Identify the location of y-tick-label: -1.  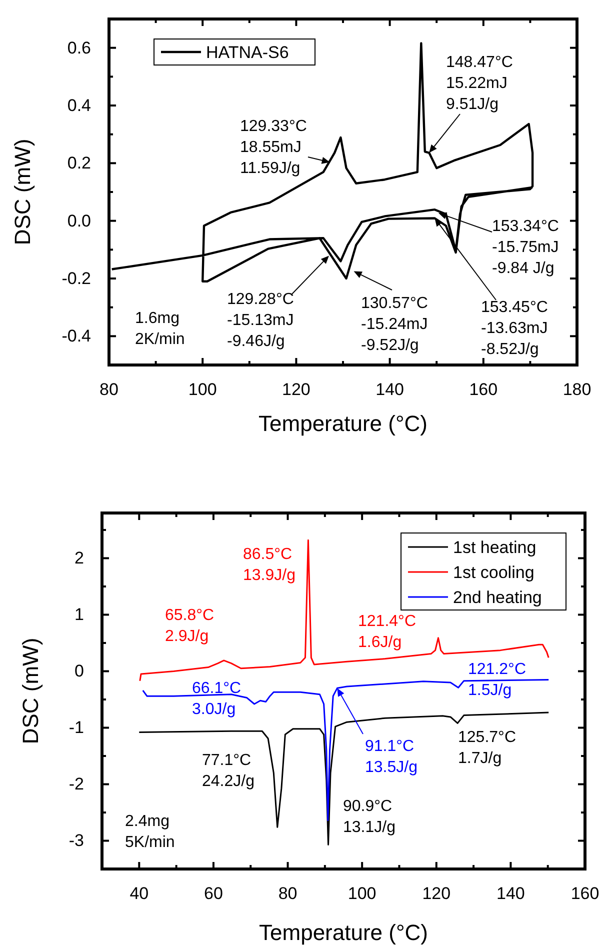
(76, 728).